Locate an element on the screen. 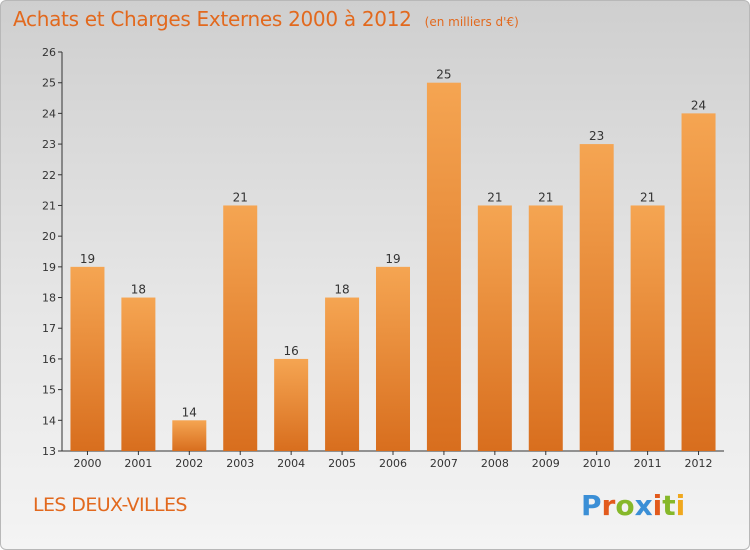 The image size is (750, 550). x-tick-label: 2009 is located at coordinates (546, 463).